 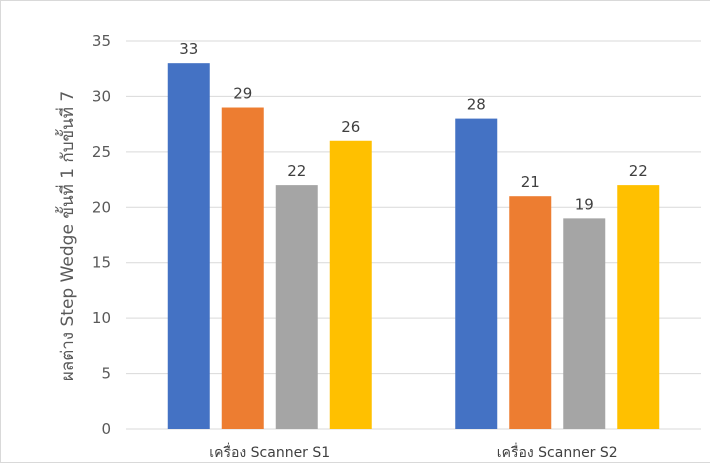 I want to click on y-tick-label: 5, so click(x=106, y=374).